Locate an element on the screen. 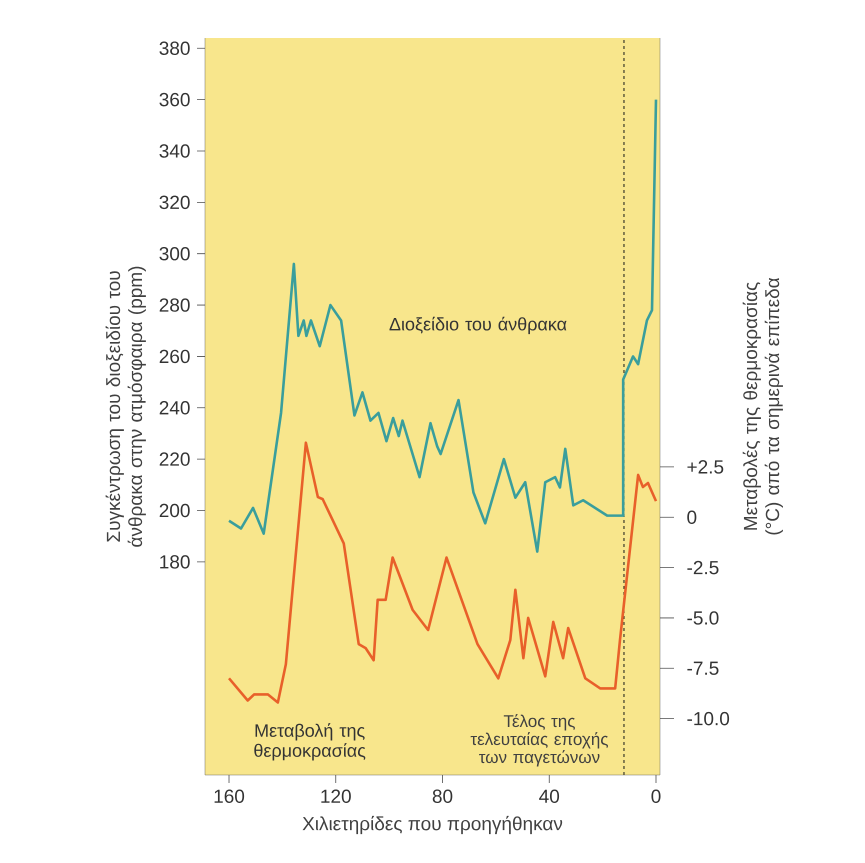 The height and width of the screenshot is (863, 865). y2-tick-label: 0 is located at coordinates (691, 517).